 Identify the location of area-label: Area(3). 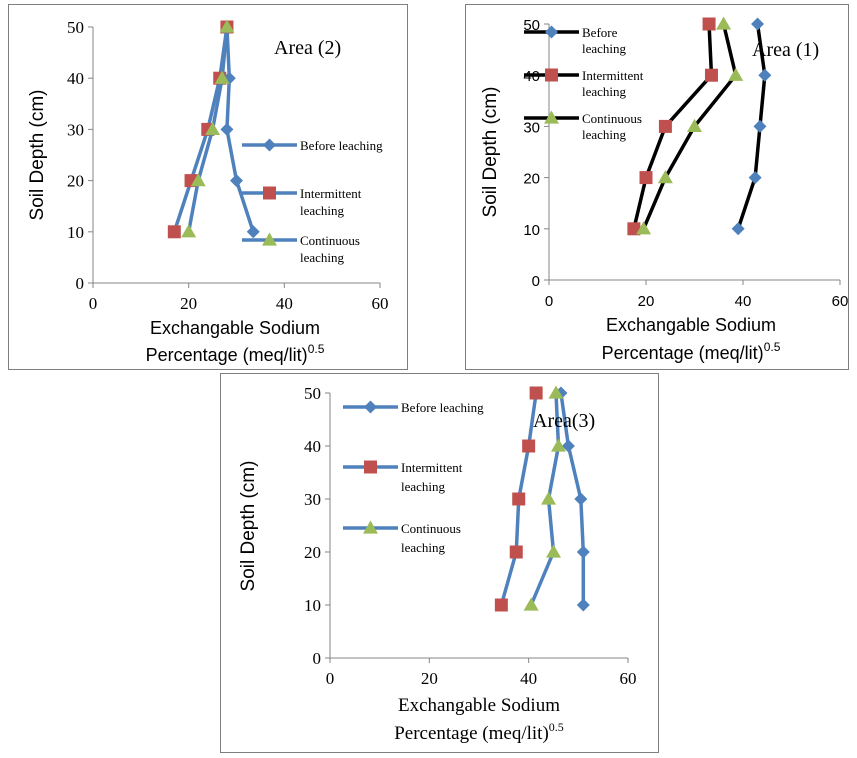
(564, 421).